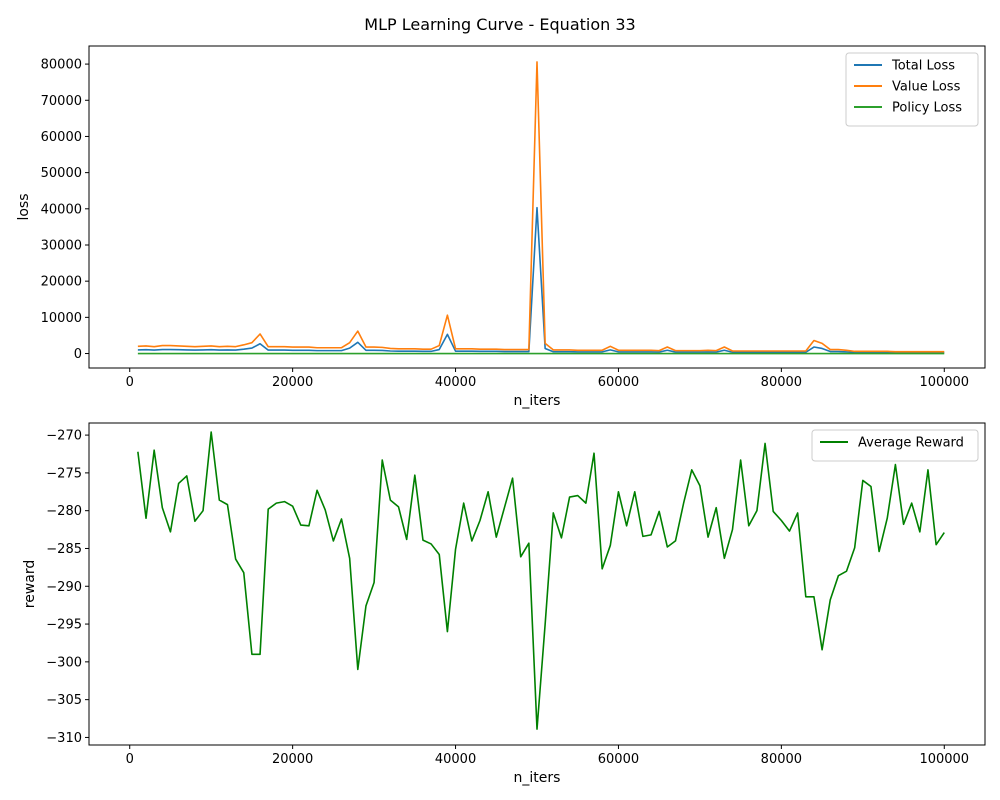  What do you see at coordinates (64, 738) in the screenshot?
I see `y-tick-label: −310` at bounding box center [64, 738].